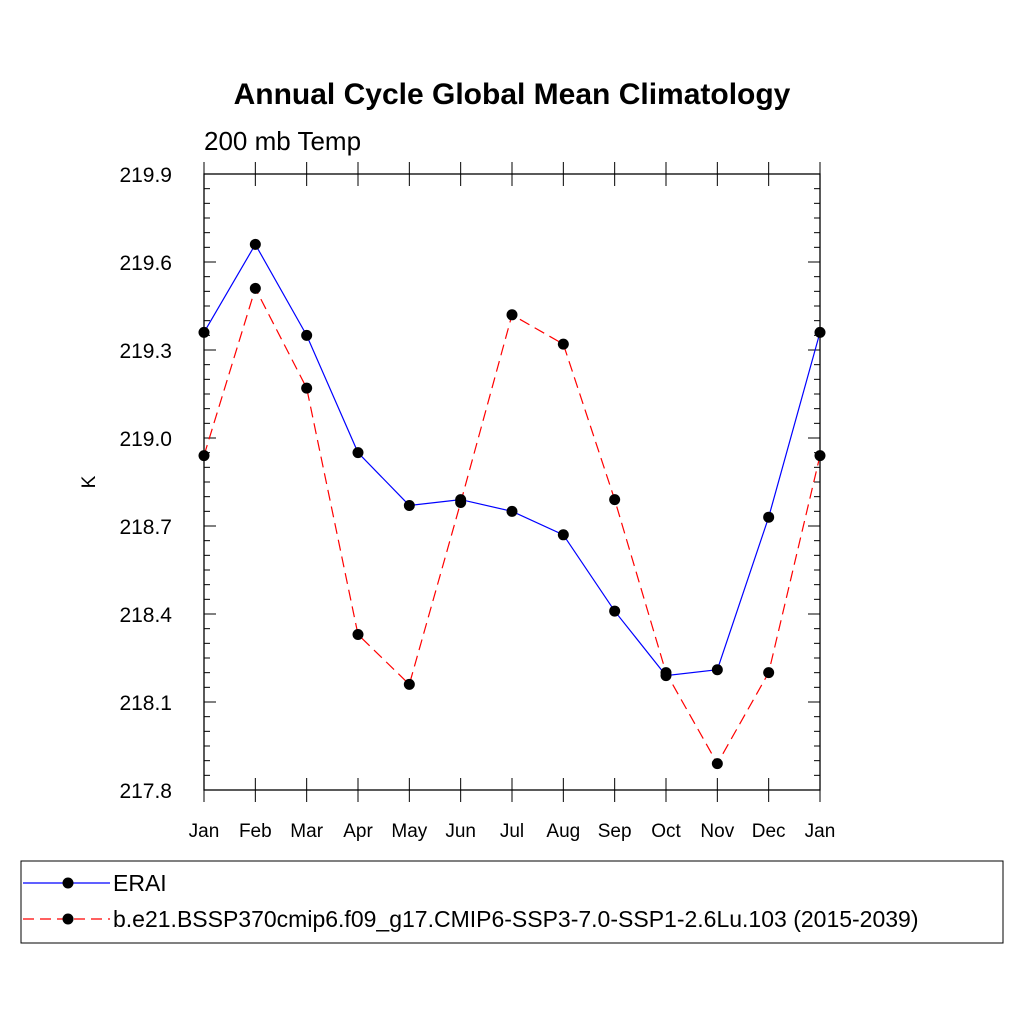 The image size is (1024, 1024). Describe the element at coordinates (512, 902) in the screenshot. I see `legend-box` at that location.